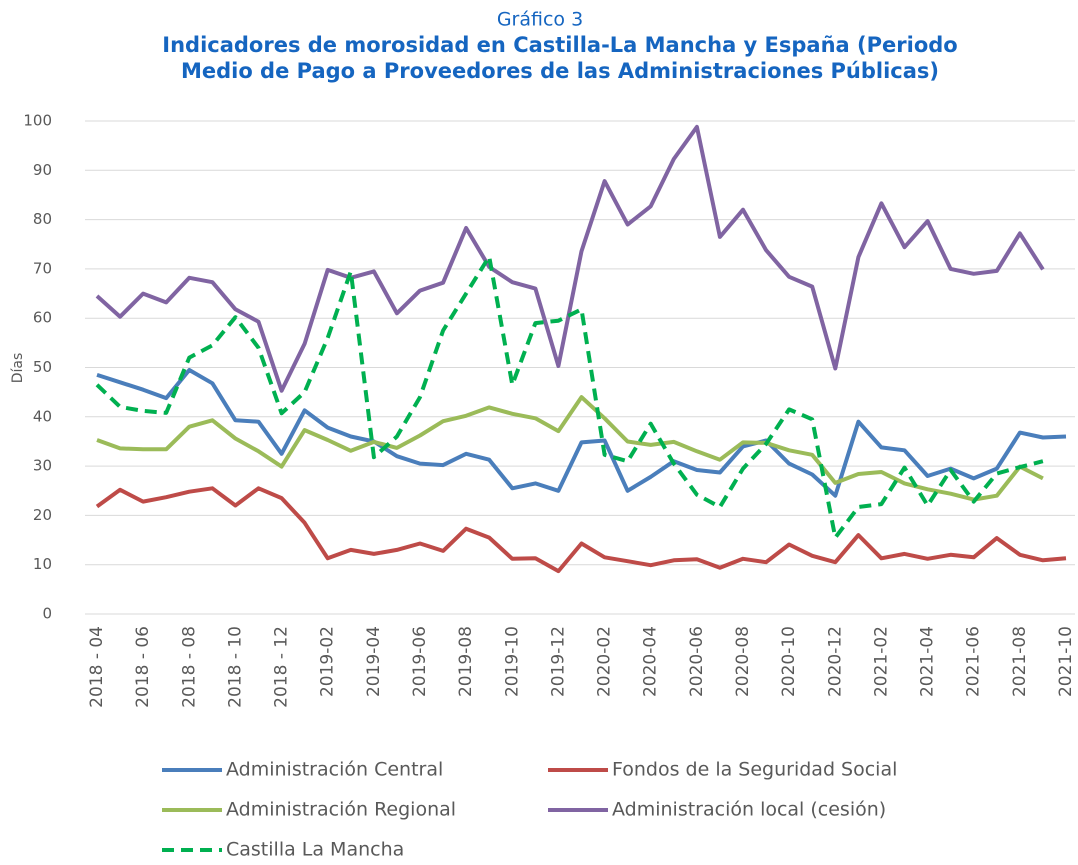 The height and width of the screenshot is (865, 1078). What do you see at coordinates (749, 810) in the screenshot?
I see `legend-label: Administración local (cesión)` at bounding box center [749, 810].